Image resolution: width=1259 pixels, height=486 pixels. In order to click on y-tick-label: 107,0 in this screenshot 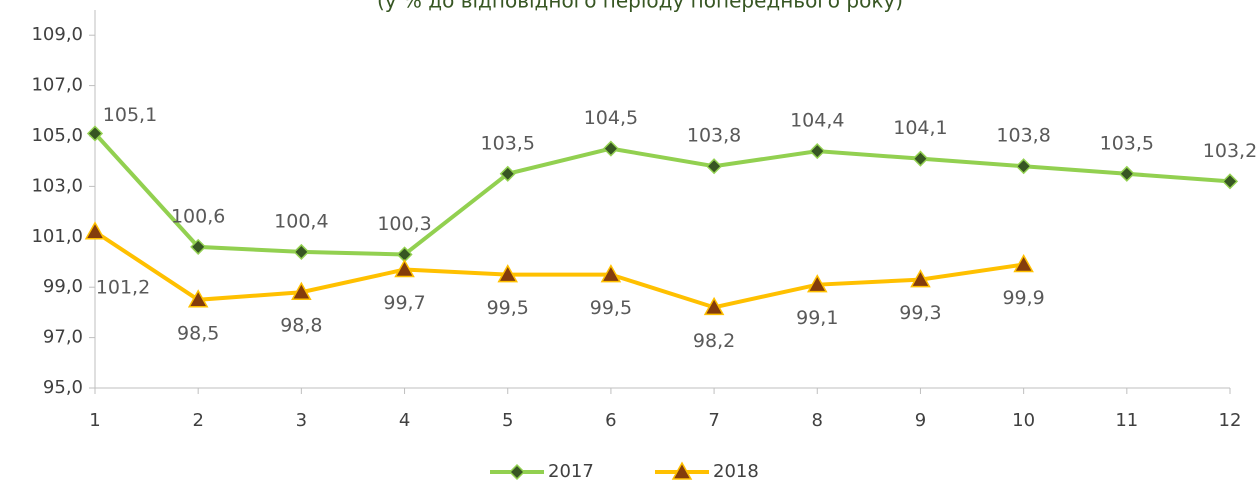, I will do `click(57, 85)`.